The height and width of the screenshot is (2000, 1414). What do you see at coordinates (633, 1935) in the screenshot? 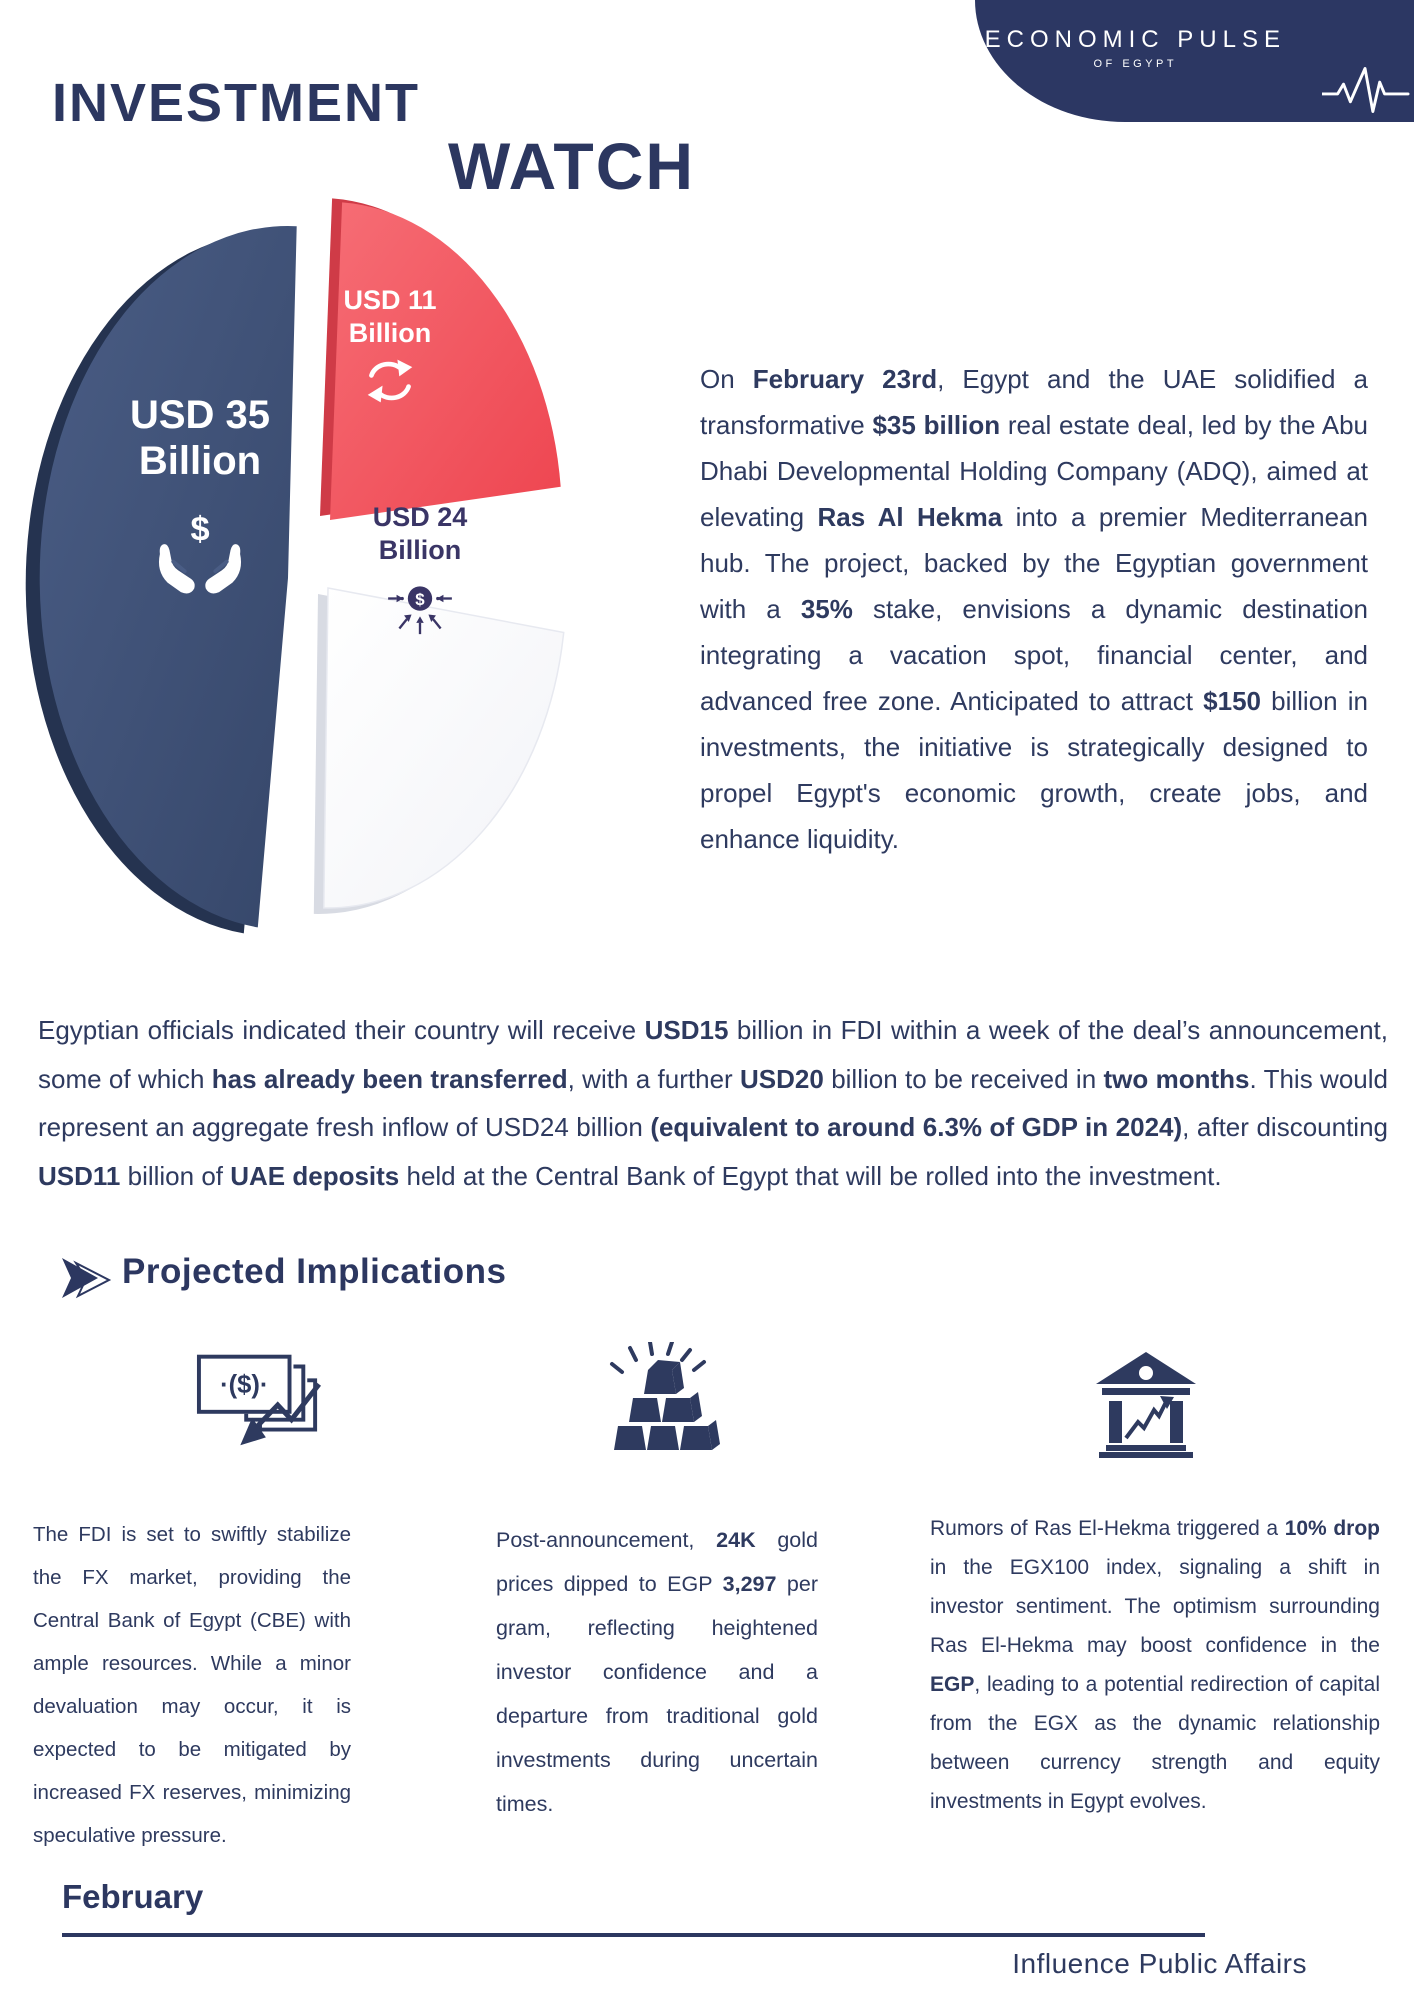
I see `footer-divider` at bounding box center [633, 1935].